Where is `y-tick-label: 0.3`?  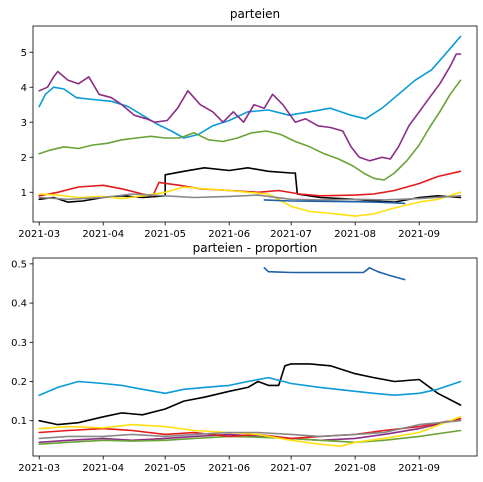
y-tick-label: 0.3 is located at coordinates (19, 343).